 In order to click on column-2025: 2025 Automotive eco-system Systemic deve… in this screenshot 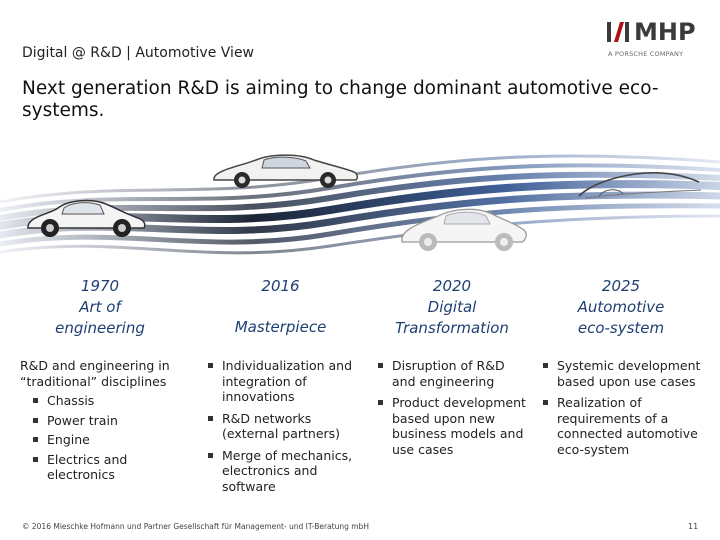, I will do `click(621, 369)`.